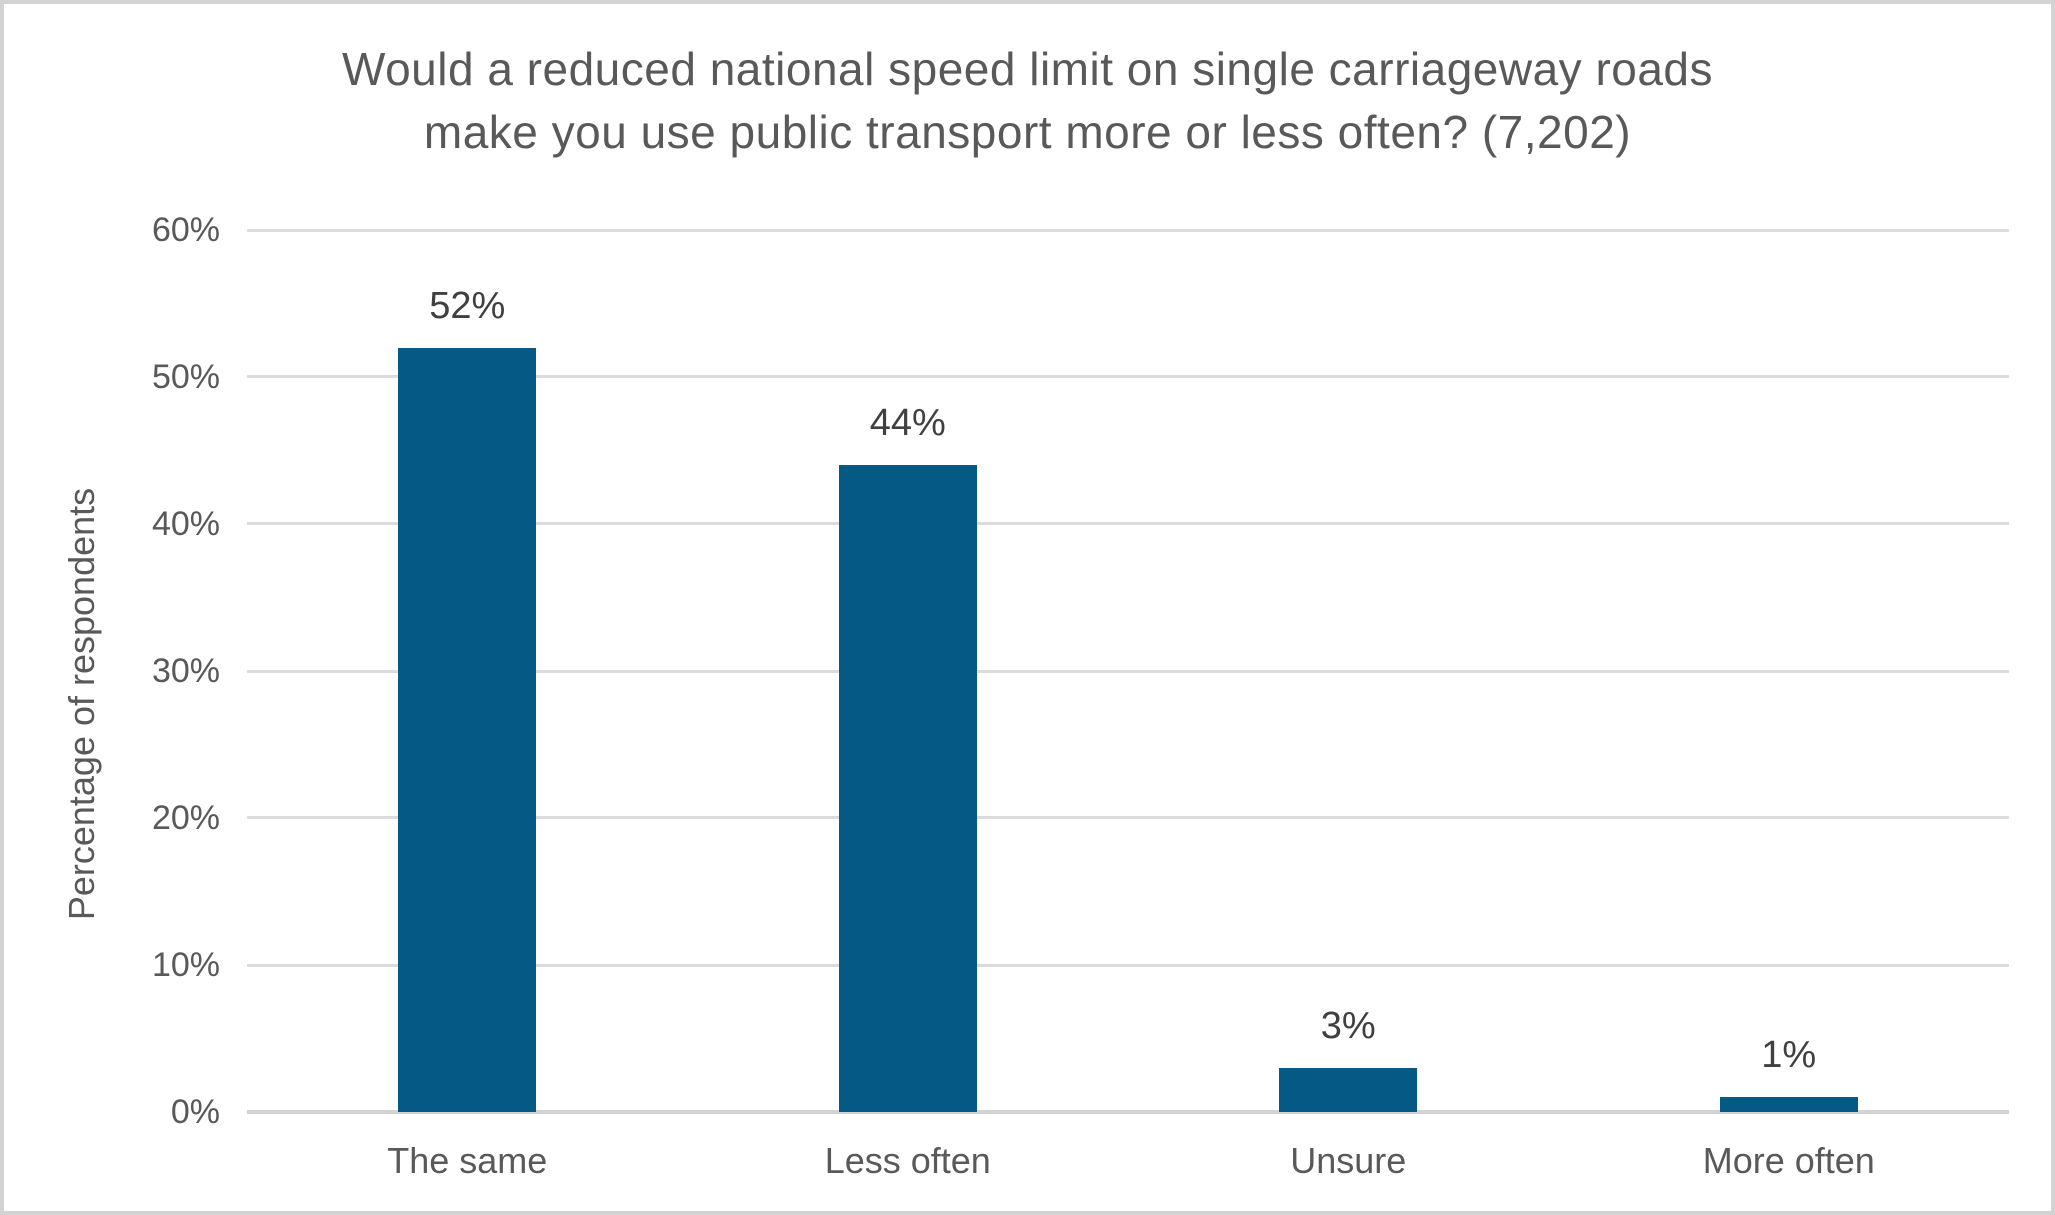 The width and height of the screenshot is (2055, 1215). I want to click on x-axis-category-labels: The same Less often Unsure More often, so click(1128, 1170).